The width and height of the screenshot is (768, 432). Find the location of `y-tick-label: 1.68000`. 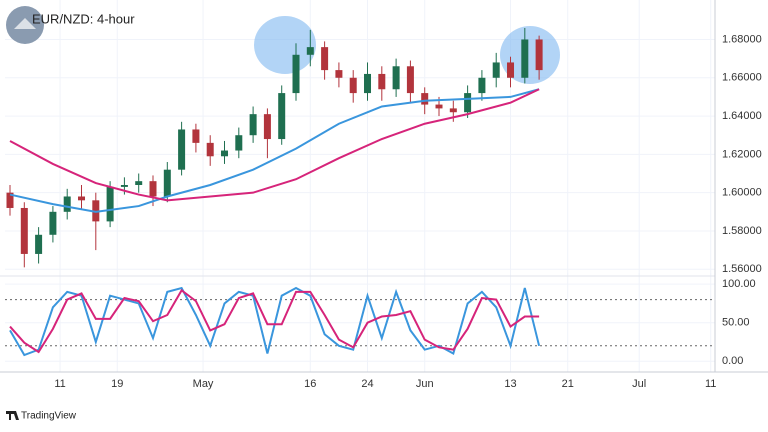

y-tick-label: 1.68000 is located at coordinates (742, 39).